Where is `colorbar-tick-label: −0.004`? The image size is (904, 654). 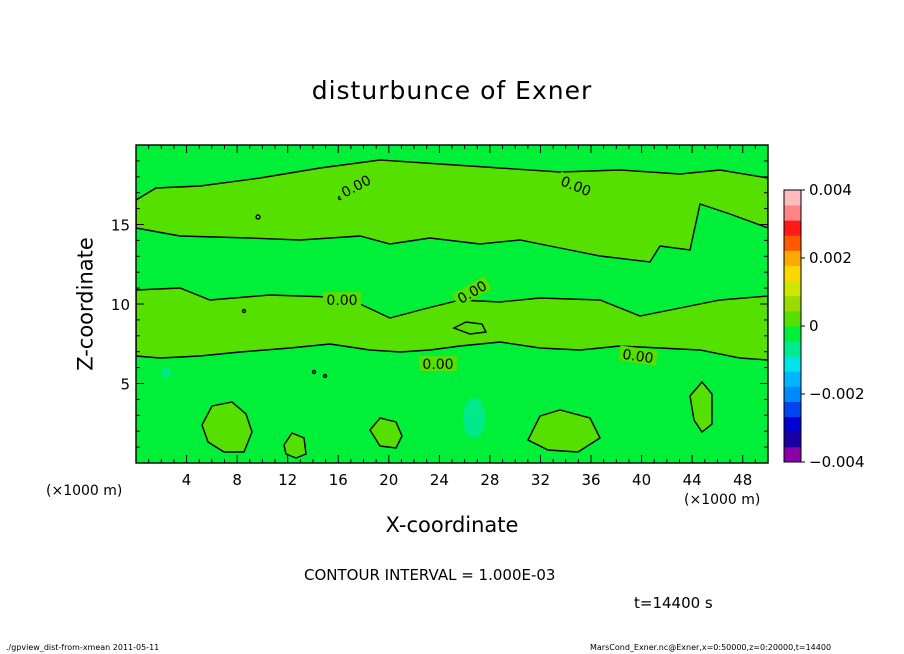 colorbar-tick-label: −0.004 is located at coordinates (837, 462).